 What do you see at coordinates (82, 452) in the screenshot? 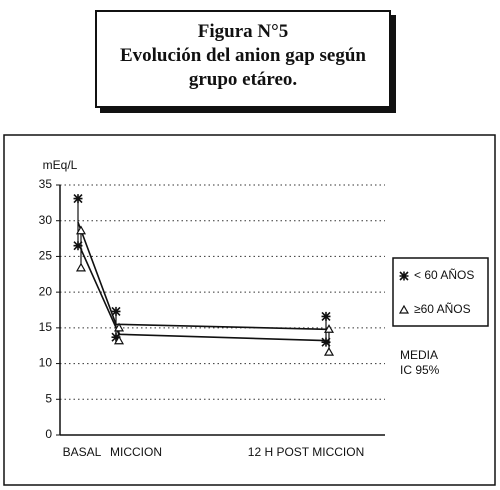
I see `x-tick-label: BASAL` at bounding box center [82, 452].